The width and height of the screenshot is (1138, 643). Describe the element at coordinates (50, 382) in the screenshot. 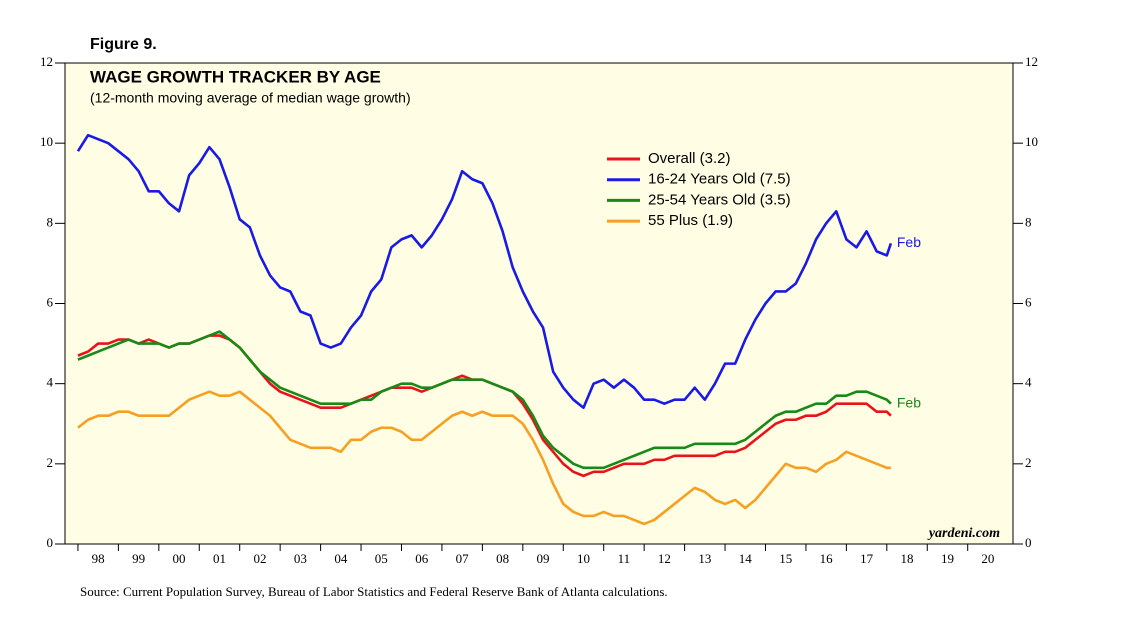

I see `y-tick-label: 4` at that location.